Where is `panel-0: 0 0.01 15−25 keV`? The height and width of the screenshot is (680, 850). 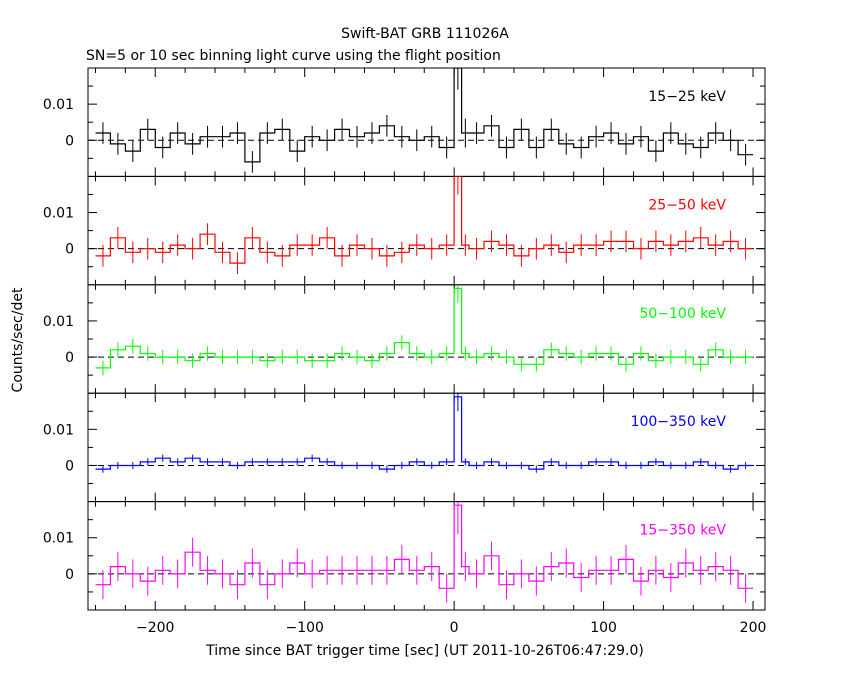
panel-0: 0 0.01 15−25 keV is located at coordinates (404, 122).